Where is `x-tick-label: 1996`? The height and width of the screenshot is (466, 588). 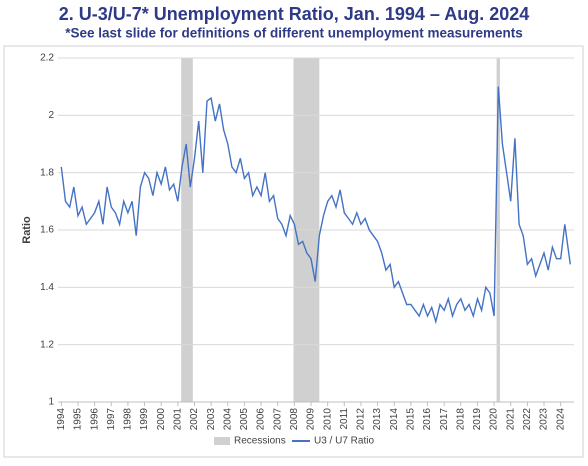
x-tick-label: 1996 is located at coordinates (94, 419).